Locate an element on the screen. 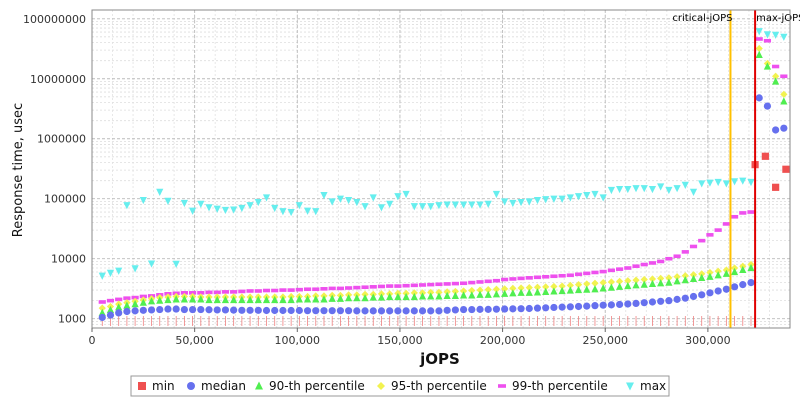 This screenshot has width=800, height=400. y-tick-label: 100000 is located at coordinates (65, 199).